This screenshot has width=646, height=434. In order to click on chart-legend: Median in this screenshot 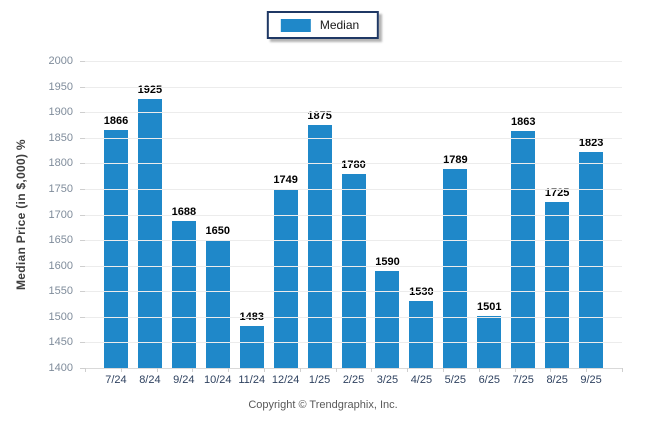, I will do `click(323, 25)`.